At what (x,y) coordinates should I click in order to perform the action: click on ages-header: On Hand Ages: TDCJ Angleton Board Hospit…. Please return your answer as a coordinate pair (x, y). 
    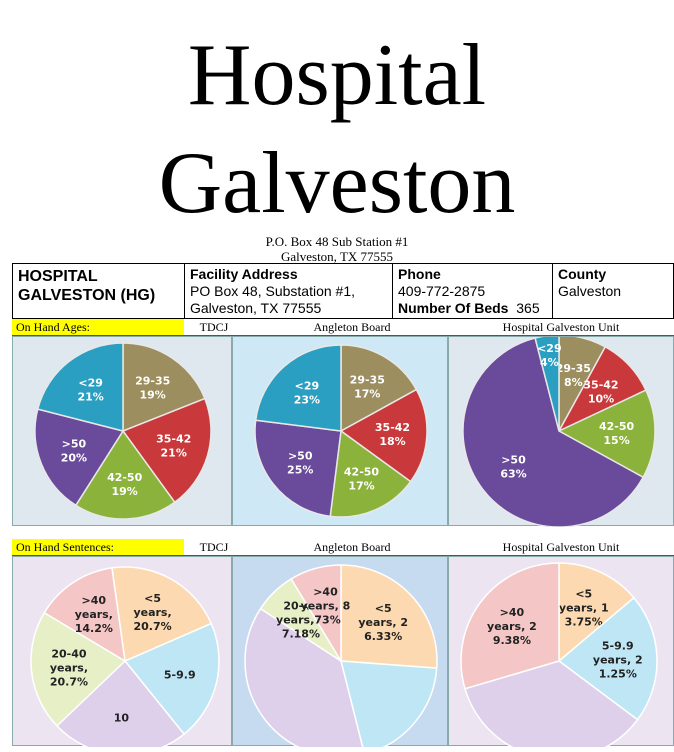
    Looking at the image, I should click on (343, 327).